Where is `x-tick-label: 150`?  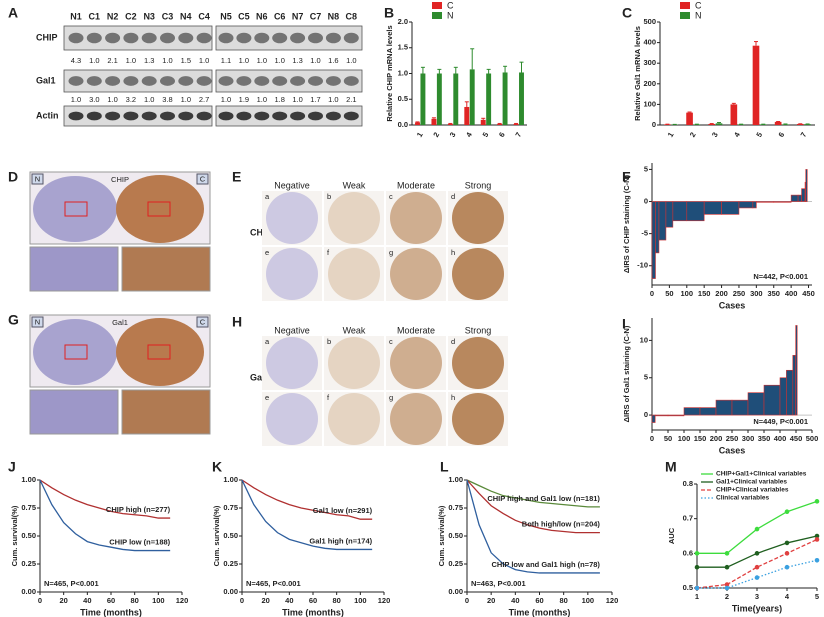 x-tick-label: 150 is located at coordinates (704, 293).